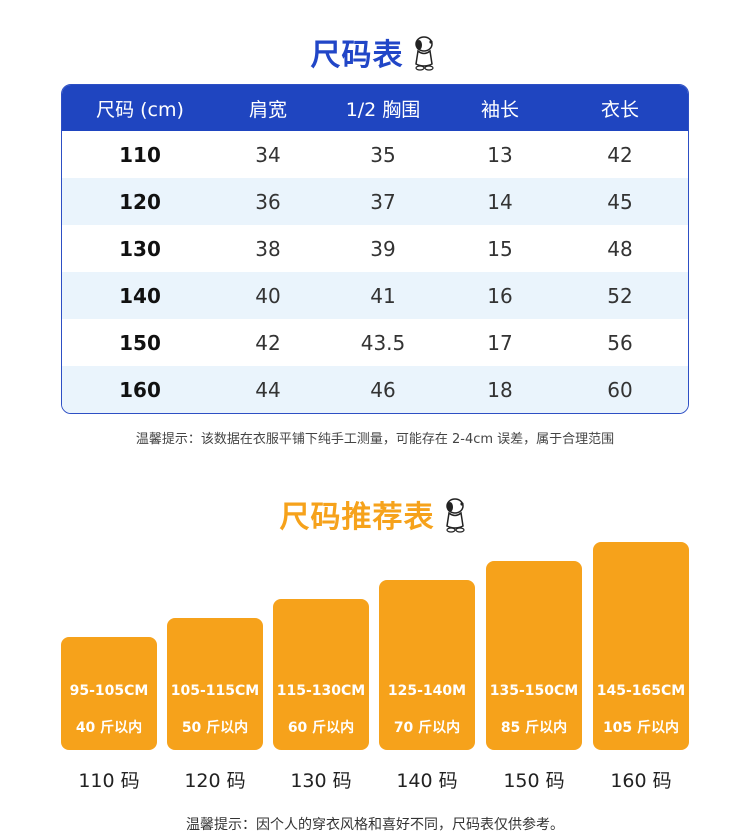 This screenshot has height=836, width=750. I want to click on recommend-bar-160: 145-165CM 105 斤以内, so click(641, 646).